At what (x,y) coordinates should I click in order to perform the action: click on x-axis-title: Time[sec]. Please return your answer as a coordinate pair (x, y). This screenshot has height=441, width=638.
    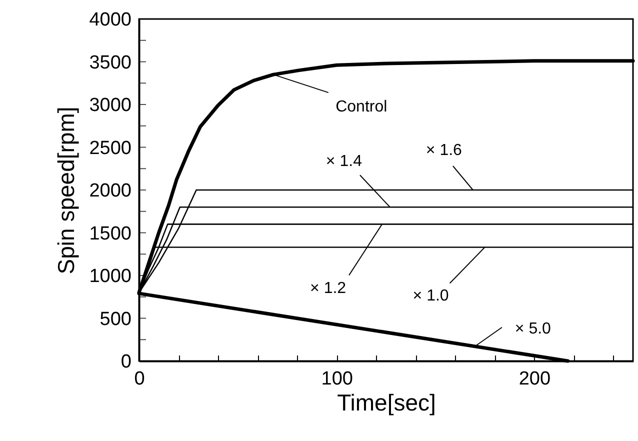
    Looking at the image, I should click on (386, 403).